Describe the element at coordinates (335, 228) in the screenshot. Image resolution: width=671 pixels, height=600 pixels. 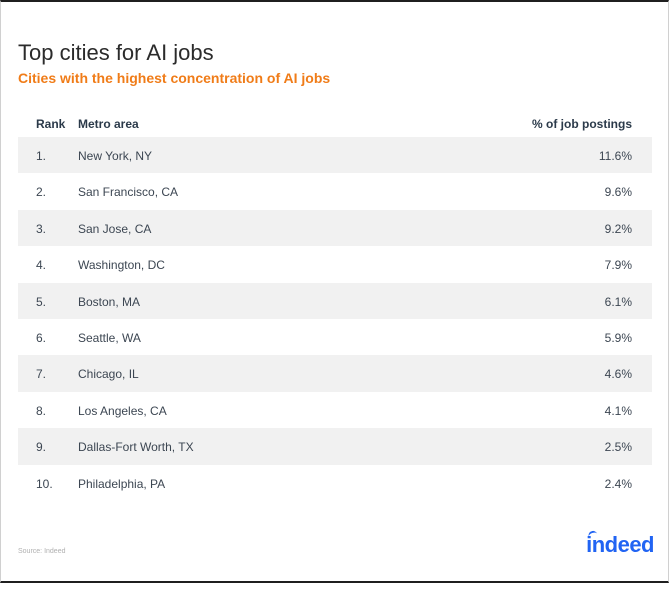
I see `table-row: 3. San Jose, CA 9.2%` at that location.